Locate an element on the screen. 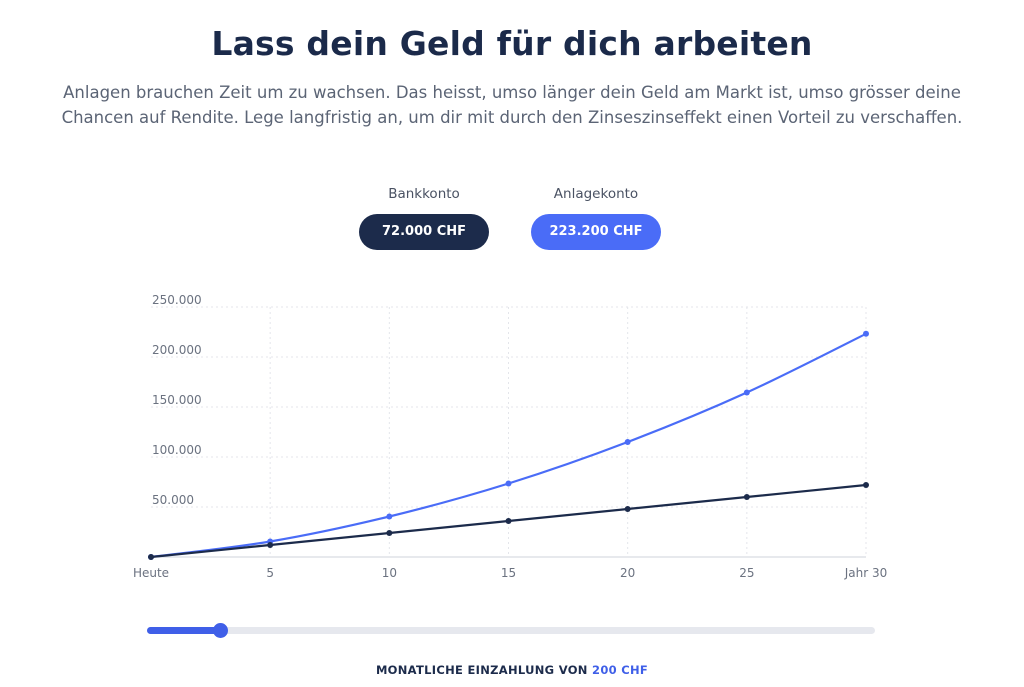  page-title: Lass dein Geld für dich arbeiten is located at coordinates (512, 43).